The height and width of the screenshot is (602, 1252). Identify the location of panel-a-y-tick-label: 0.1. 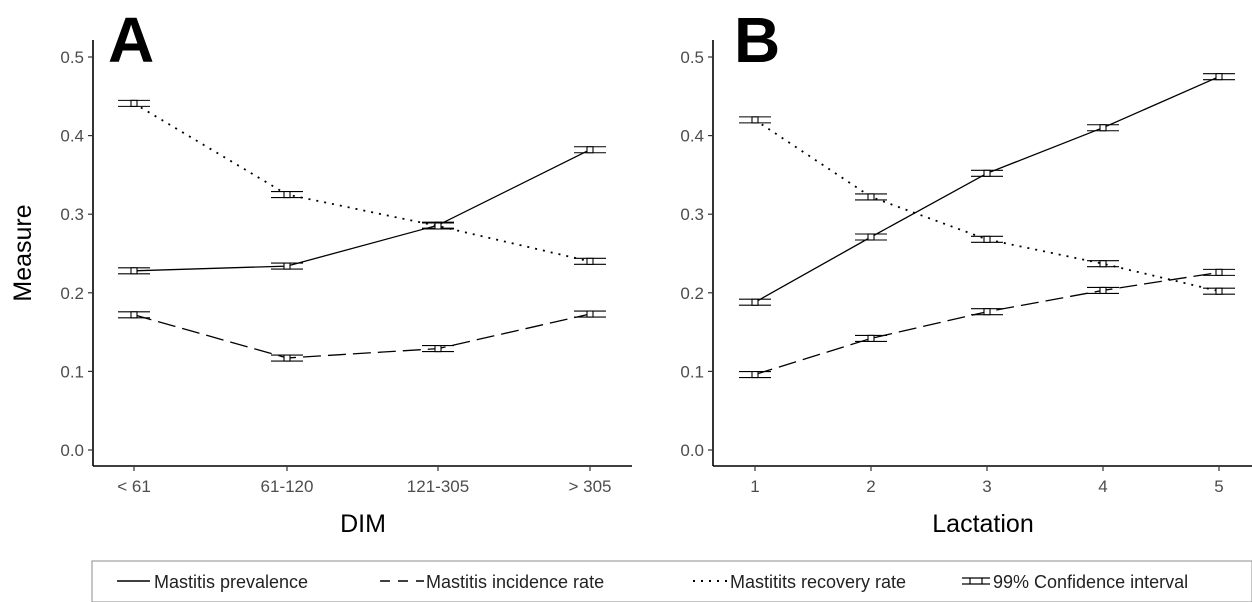
(72, 371).